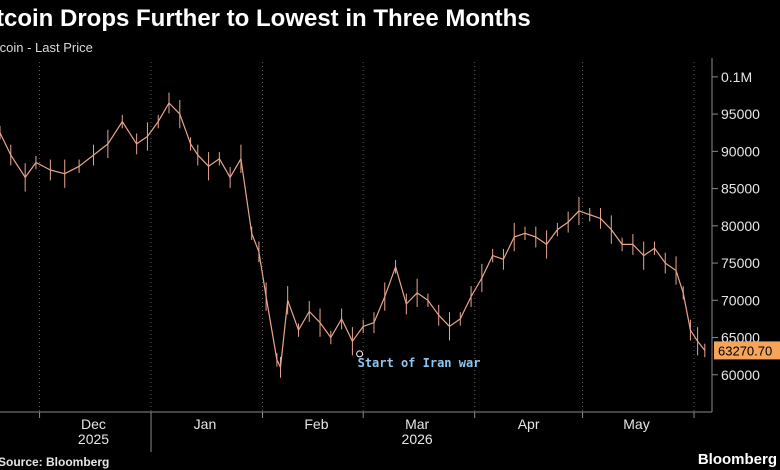 Image resolution: width=780 pixels, height=470 pixels. Describe the element at coordinates (360, 354) in the screenshot. I see `annotation-marker` at that location.